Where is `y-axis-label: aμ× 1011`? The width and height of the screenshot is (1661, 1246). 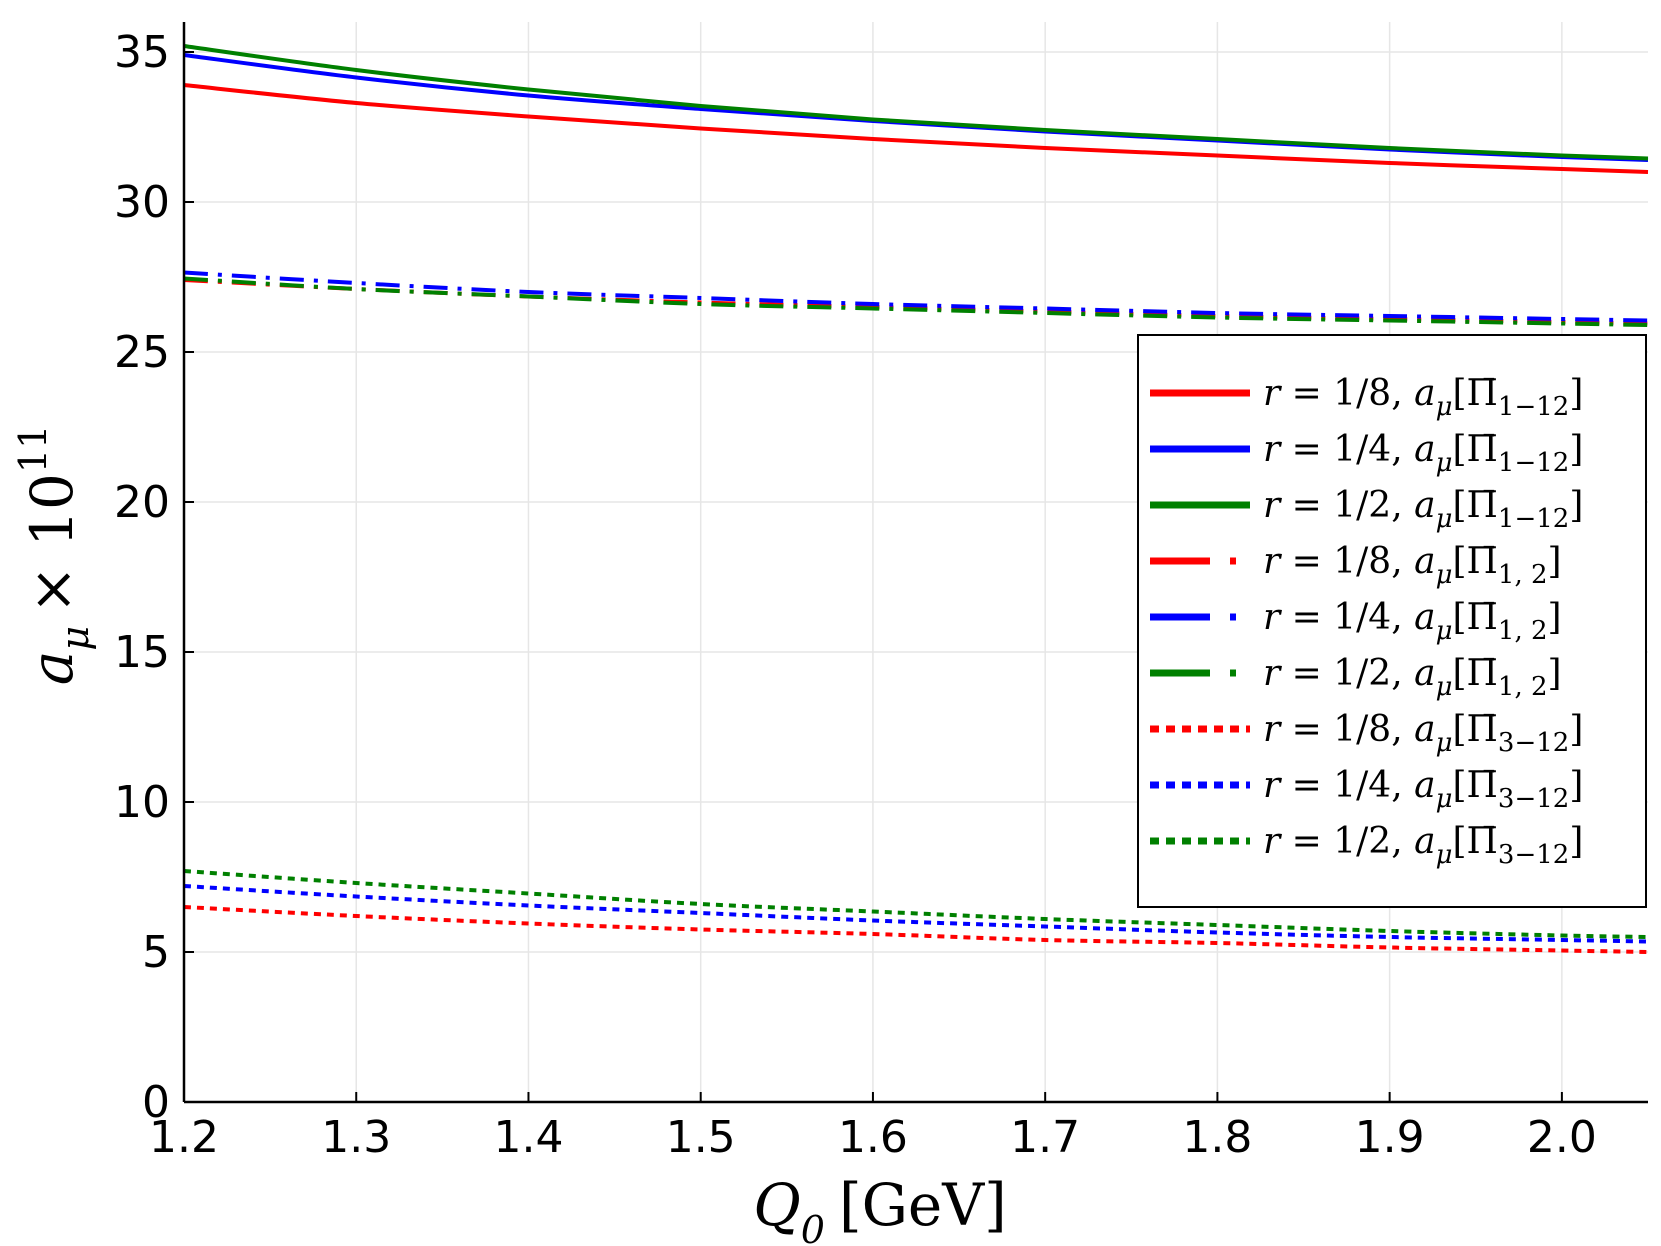
y-axis-label: aμ× 1011 is located at coordinates (54, 555).